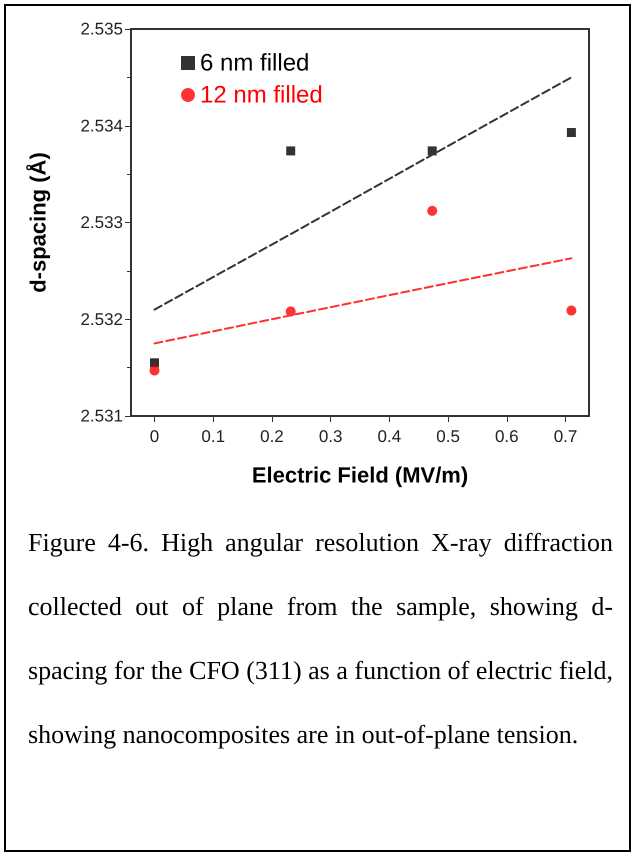  I want to click on y-axis-title: d-spacing (Å), so click(38, 222).